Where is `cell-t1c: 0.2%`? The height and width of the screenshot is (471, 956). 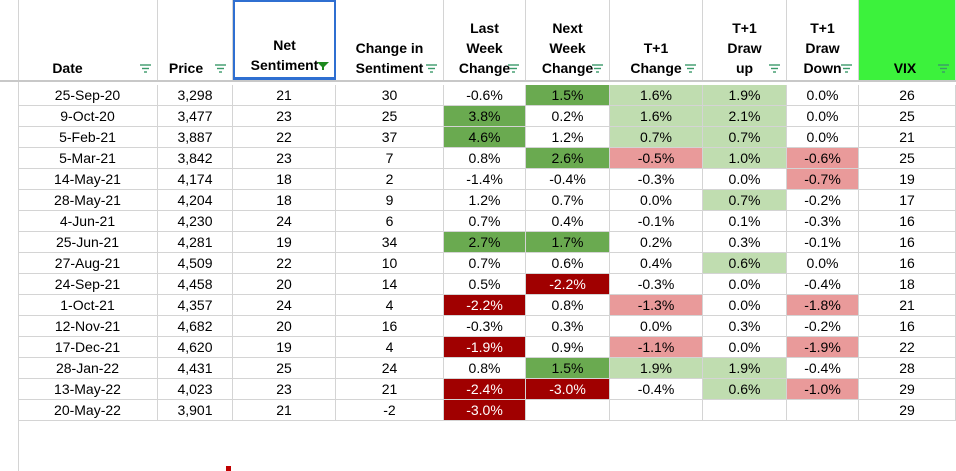 cell-t1c: 0.2% is located at coordinates (656, 242).